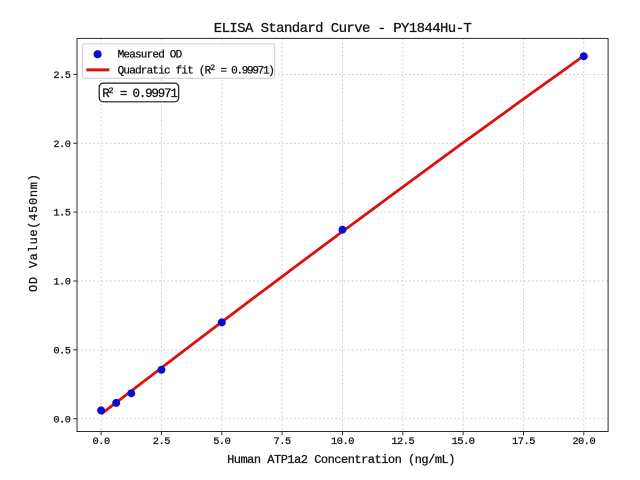 The width and height of the screenshot is (640, 480). I want to click on svg-text: OD Value(450nm), so click(34, 232).